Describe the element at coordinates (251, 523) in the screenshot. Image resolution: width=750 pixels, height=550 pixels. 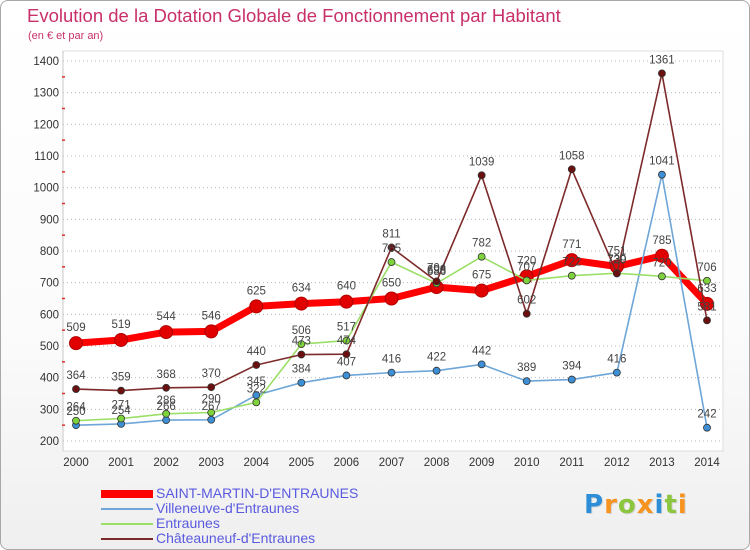
I see `legend-item-entraunes: Entraunes` at that location.